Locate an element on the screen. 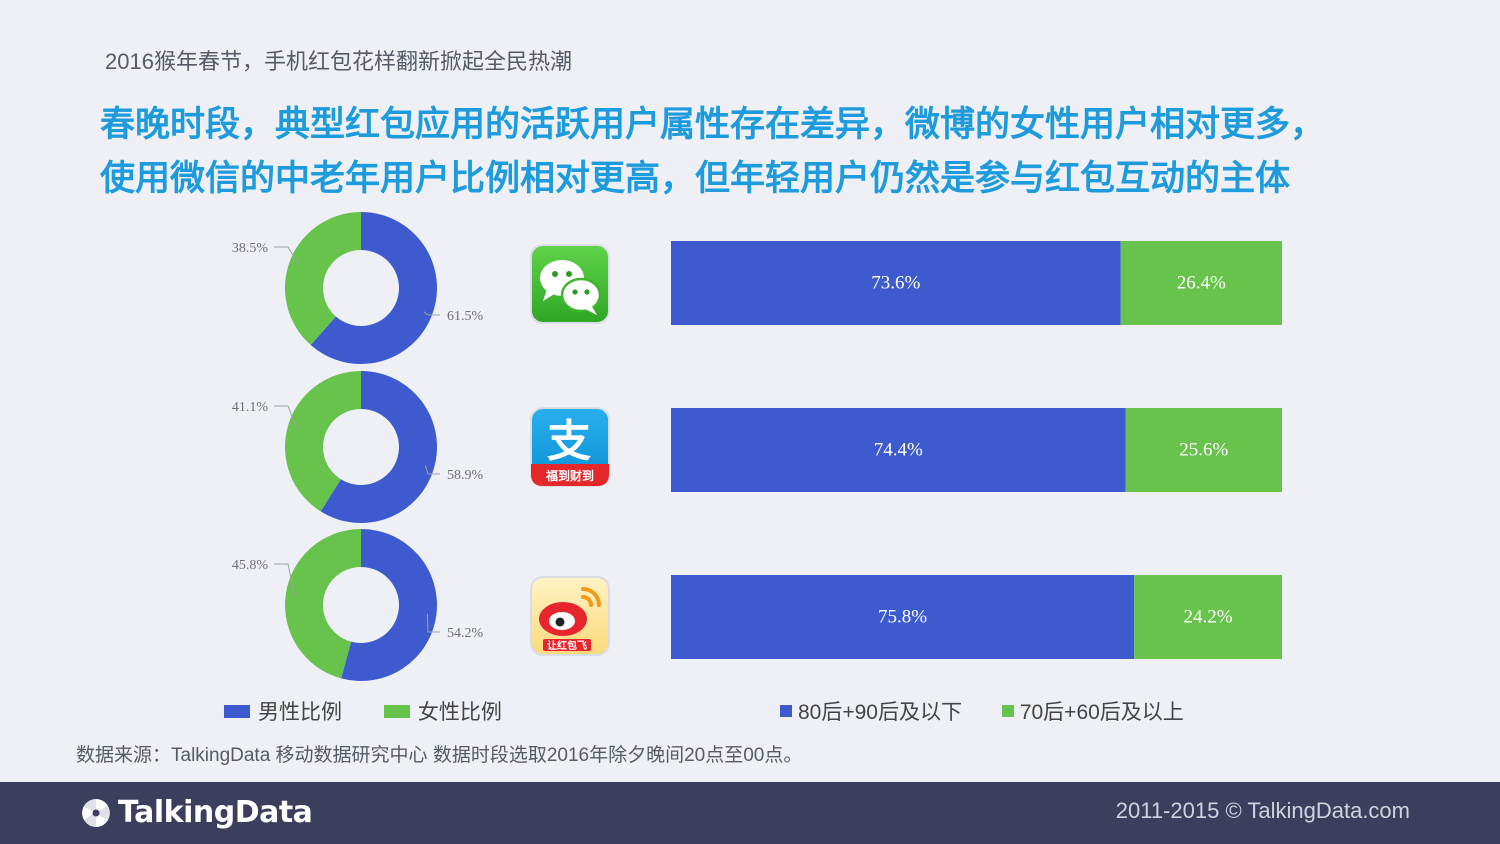 This screenshot has width=1500, height=844. donut-1-leader-female is located at coordinates (286, 255).